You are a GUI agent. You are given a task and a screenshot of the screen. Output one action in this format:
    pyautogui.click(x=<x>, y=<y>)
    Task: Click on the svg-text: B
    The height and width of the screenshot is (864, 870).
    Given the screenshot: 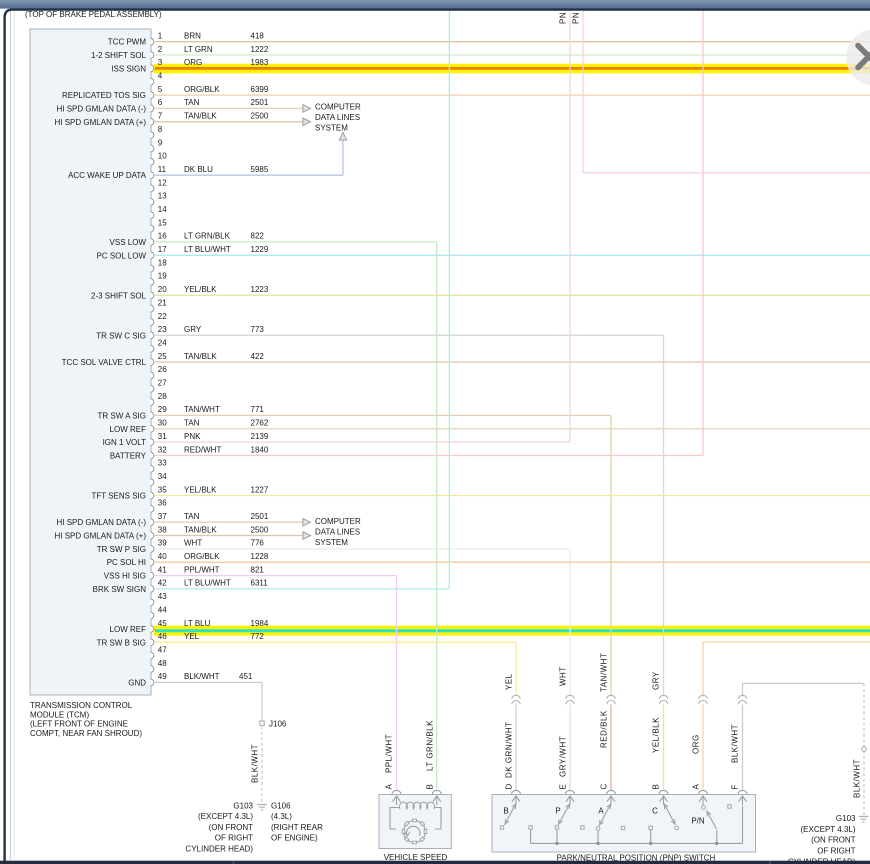 What is the action you would take?
    pyautogui.click(x=656, y=787)
    